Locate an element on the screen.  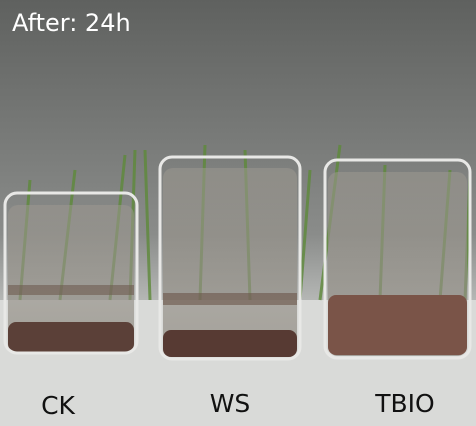
sample-label: TBIO is located at coordinates (404, 403).